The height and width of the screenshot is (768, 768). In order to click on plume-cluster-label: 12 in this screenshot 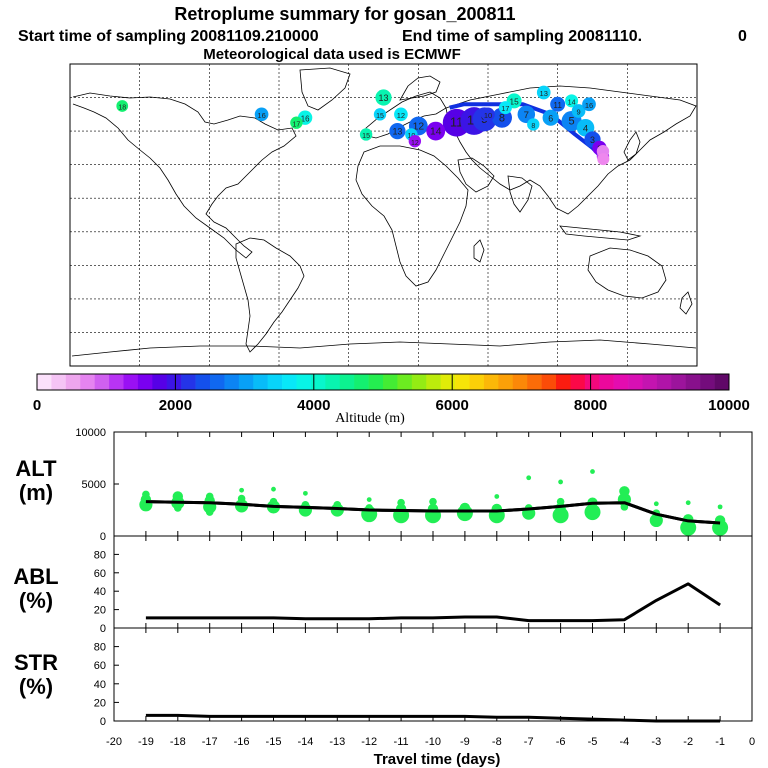, I will do `click(419, 127)`.